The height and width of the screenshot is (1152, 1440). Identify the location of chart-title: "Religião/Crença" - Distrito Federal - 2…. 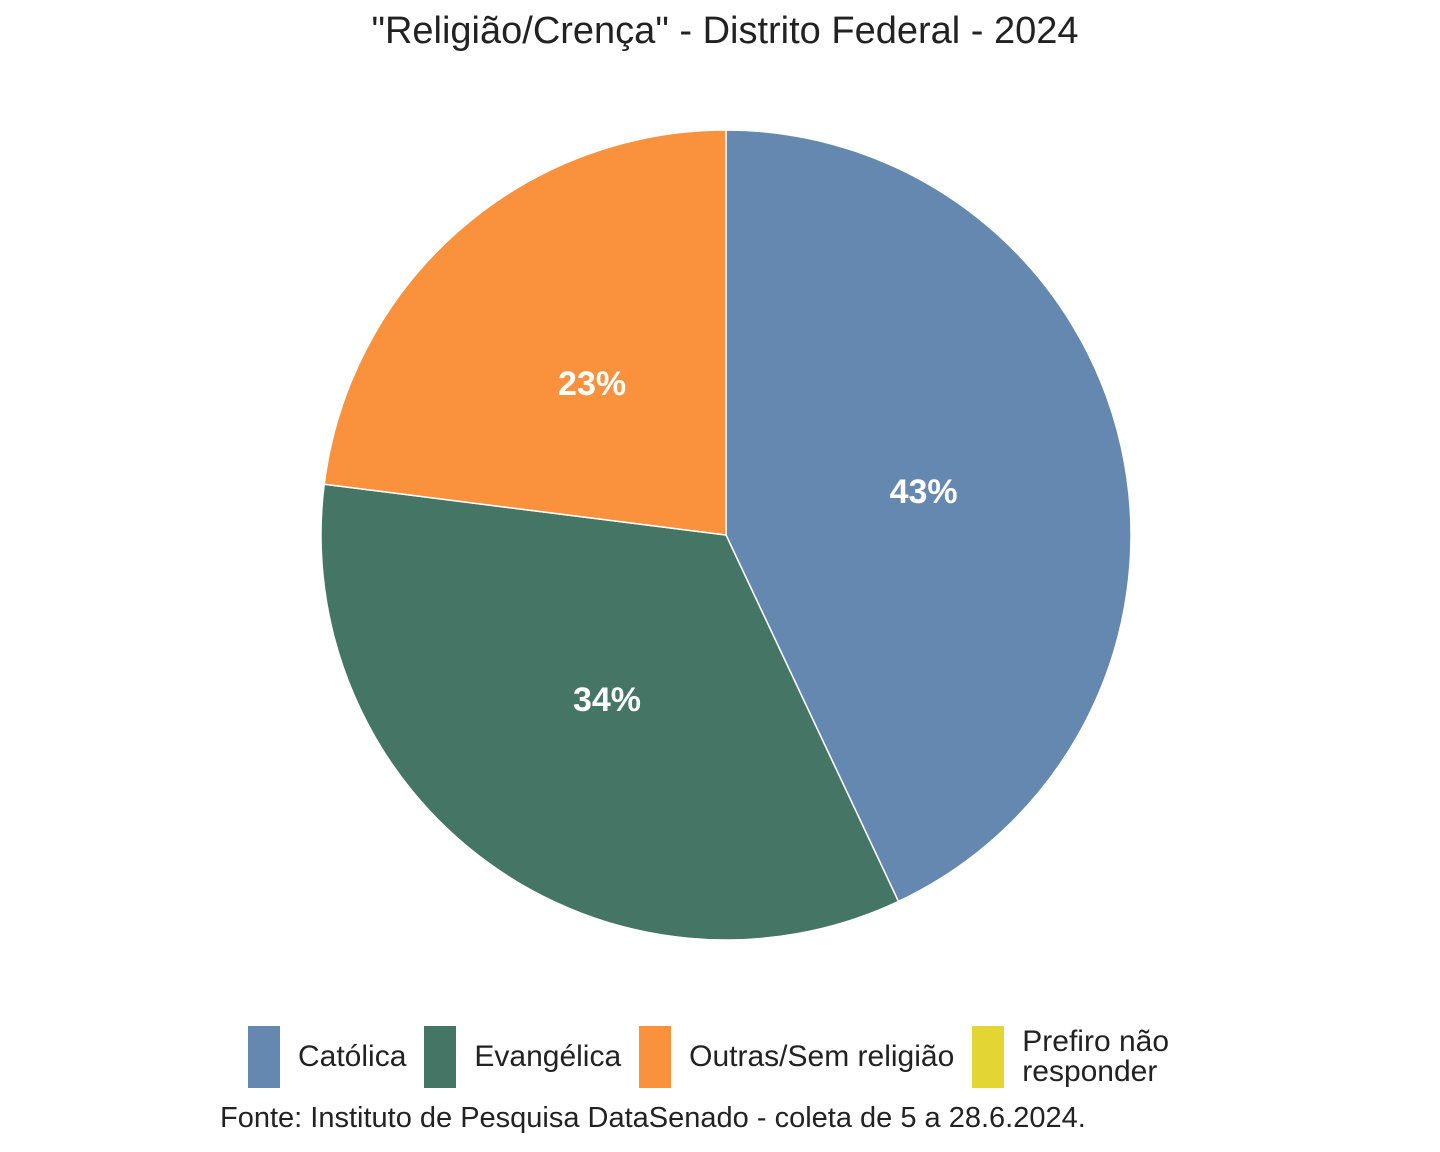
(725, 31).